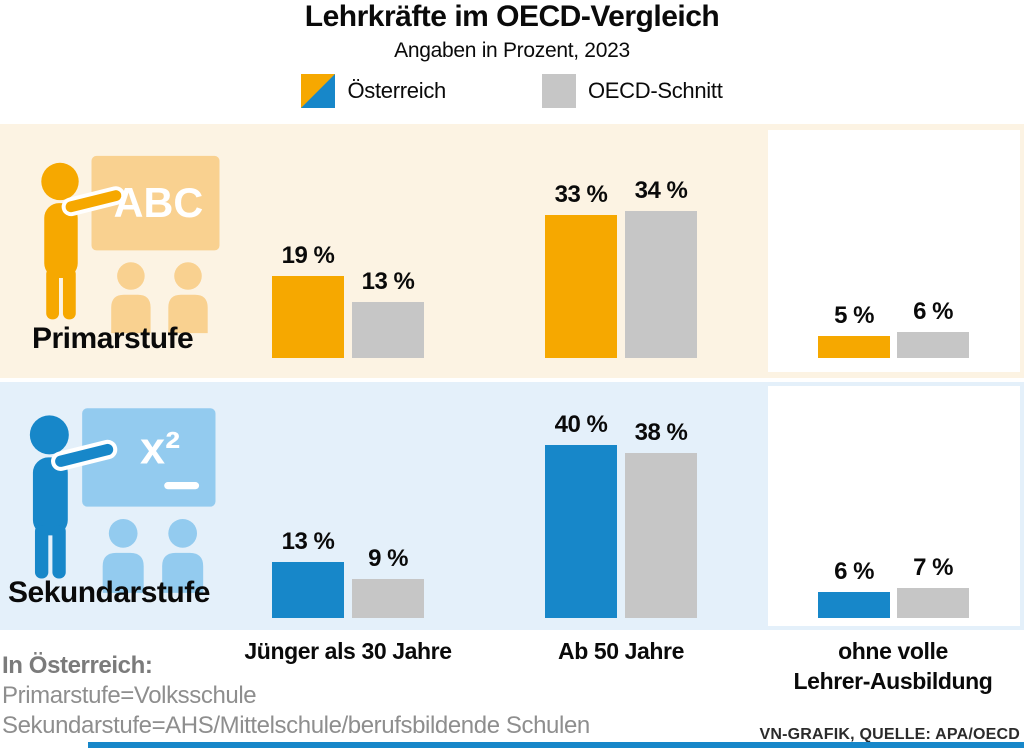 The width and height of the screenshot is (1024, 748). I want to click on bar-primar-oecd-under30: 13 %, so click(388, 313).